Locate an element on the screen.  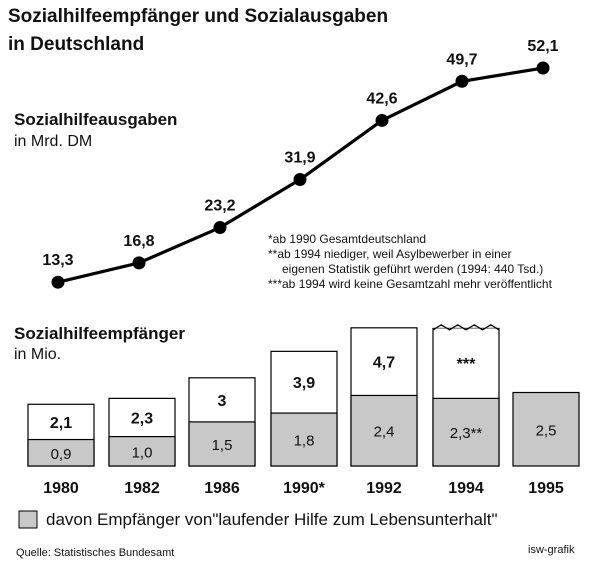
value-label-1992: 42,6 is located at coordinates (381, 98).